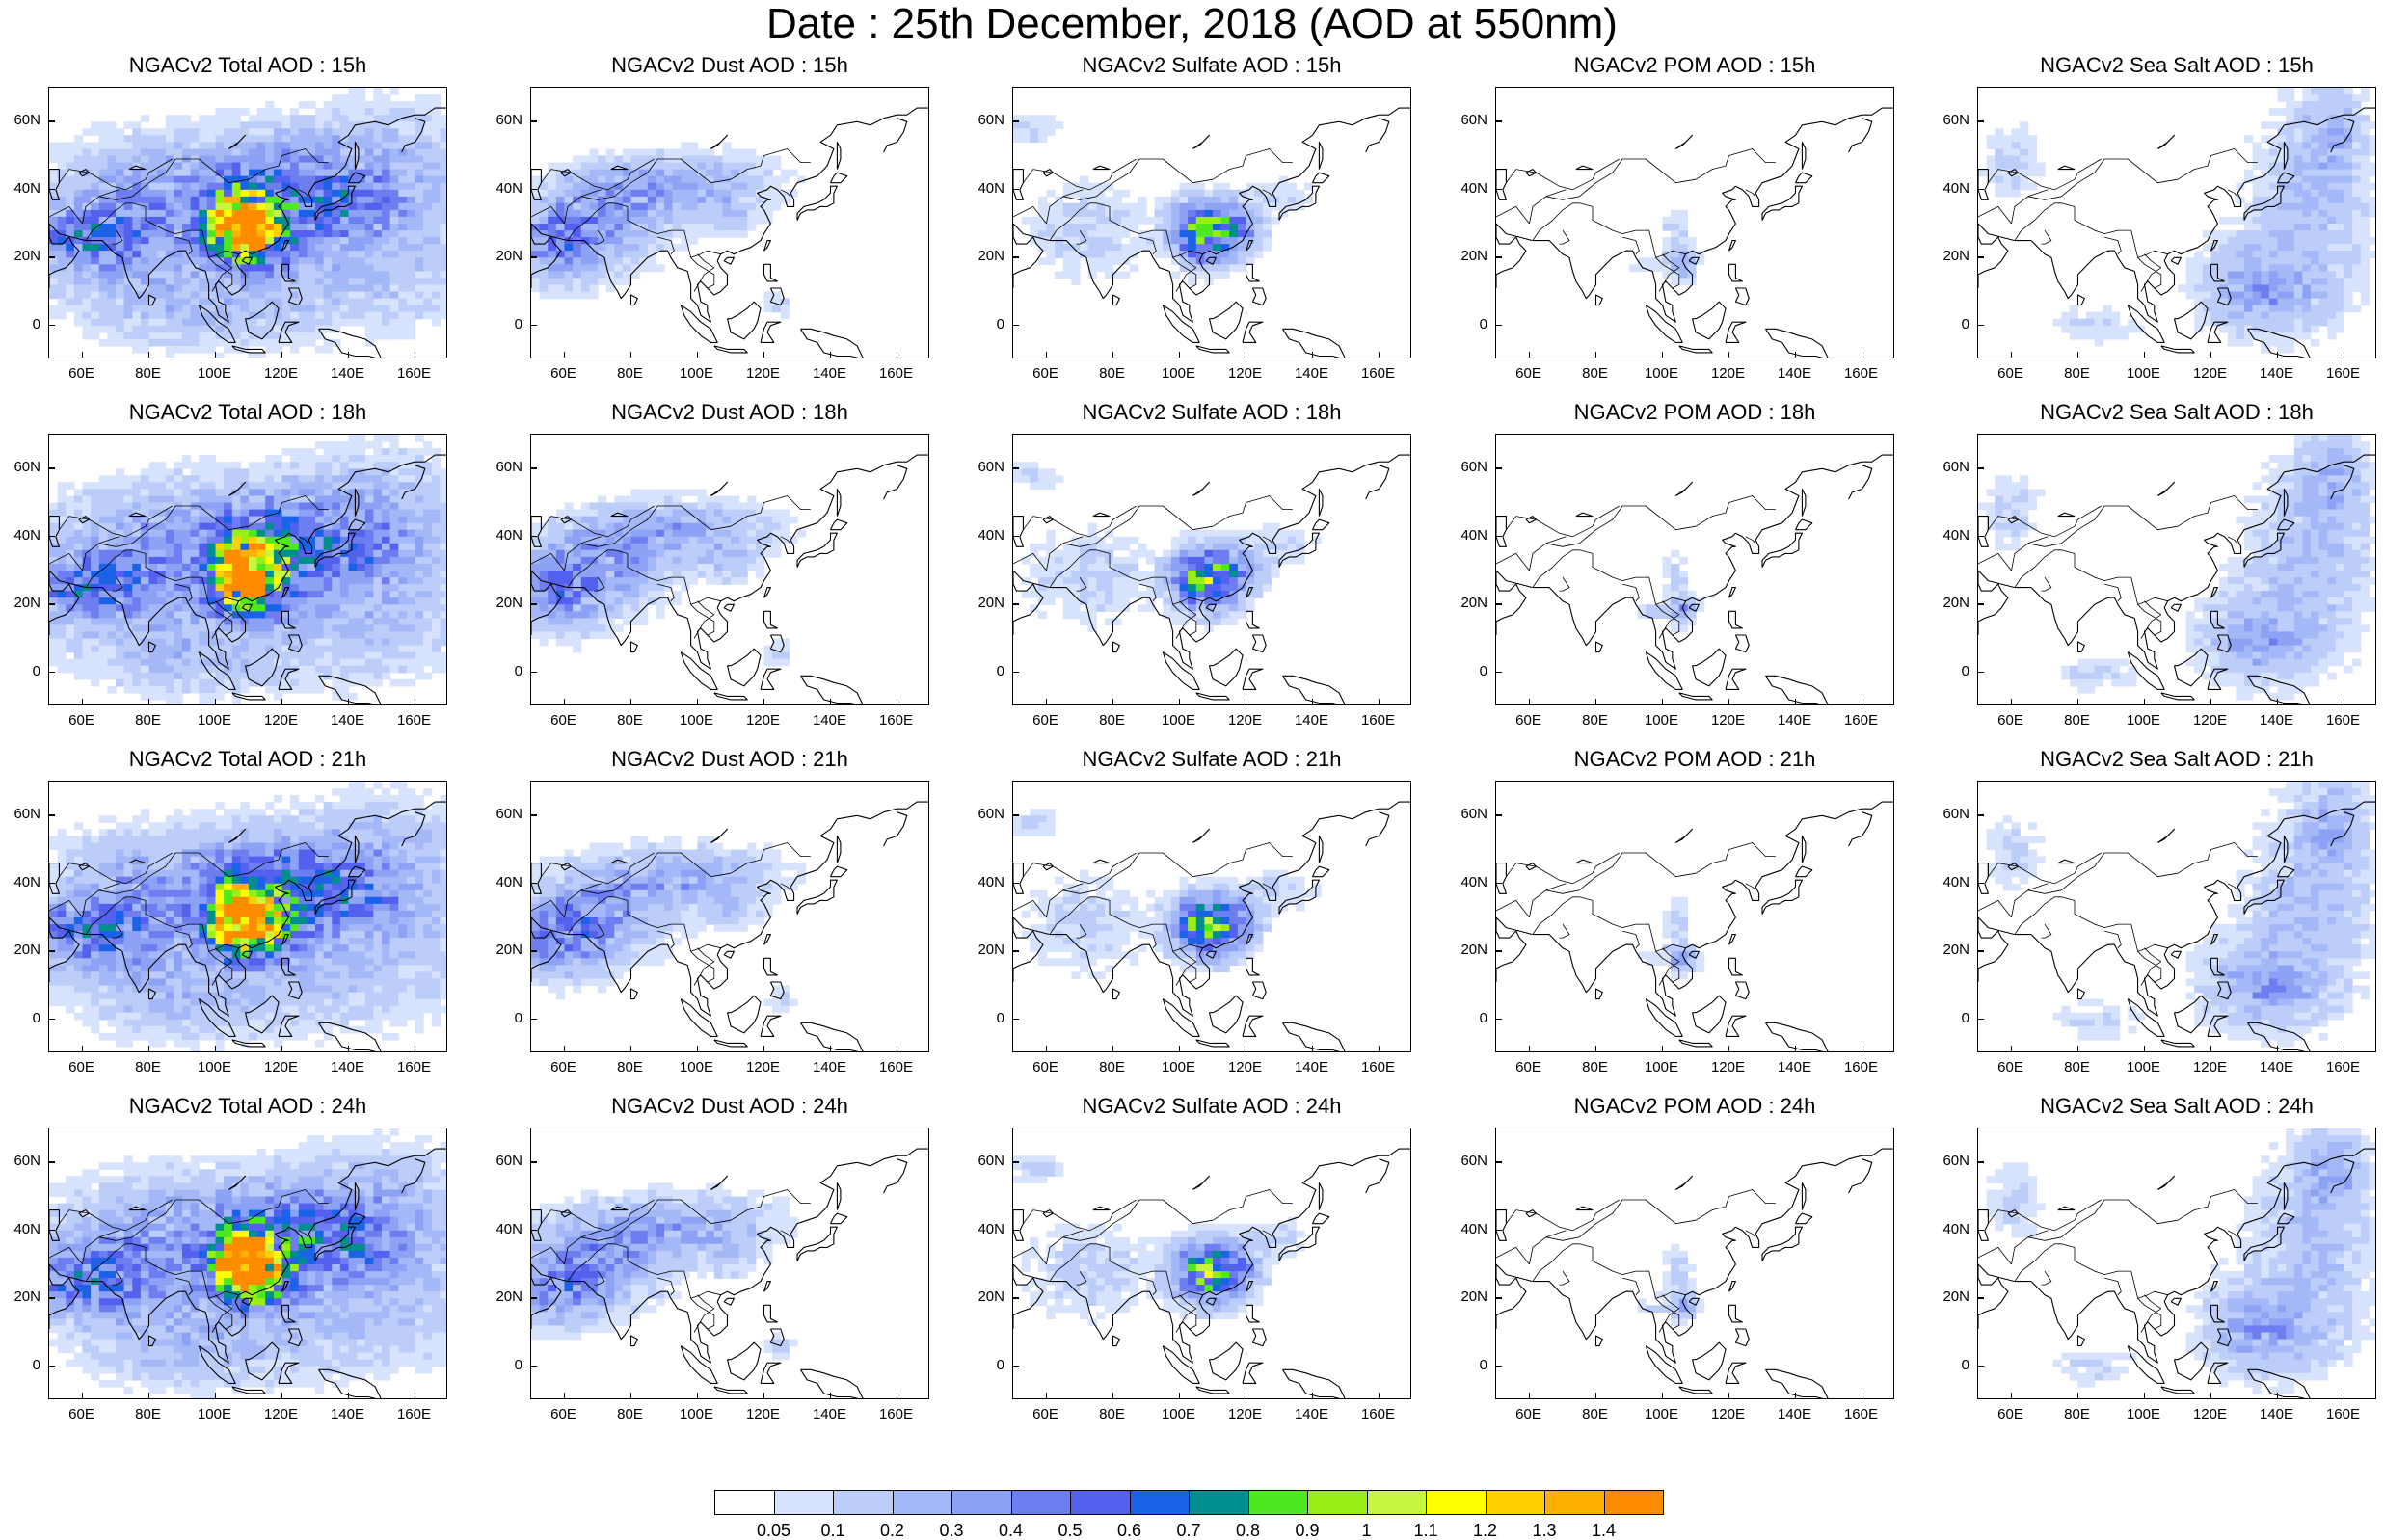 The image size is (2384, 1540). Describe the element at coordinates (1212, 65) in the screenshot. I see `panel-title: NGACv2 Sulfate AOD : 15h` at that location.